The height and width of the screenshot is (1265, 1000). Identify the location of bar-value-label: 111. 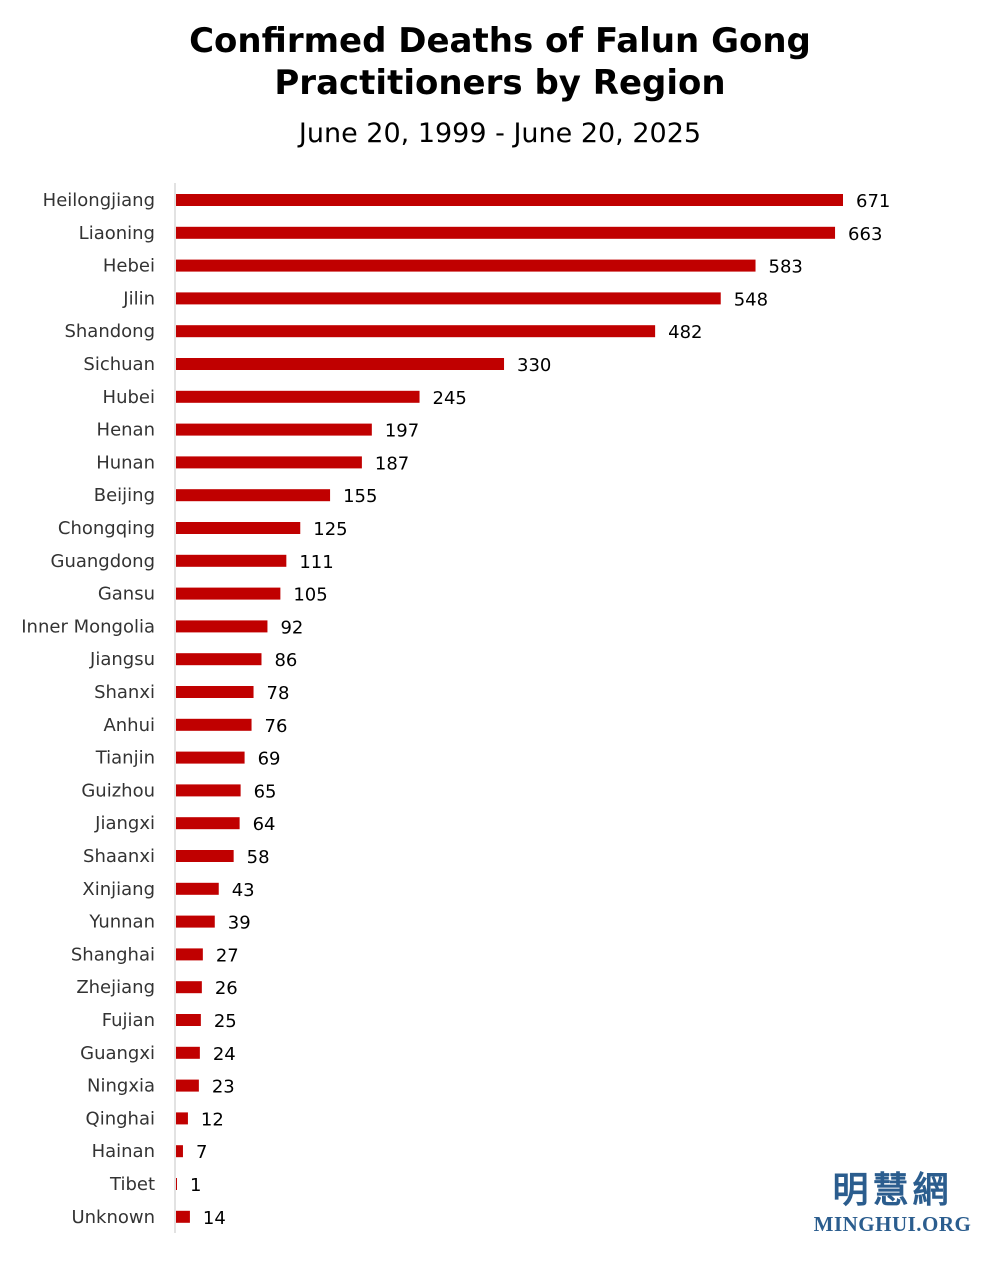
(316, 562).